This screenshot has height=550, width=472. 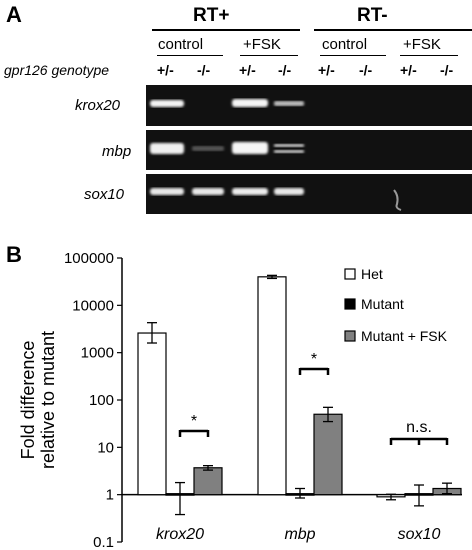 I want to click on gel-label-mbp: mbp, so click(x=117, y=151).